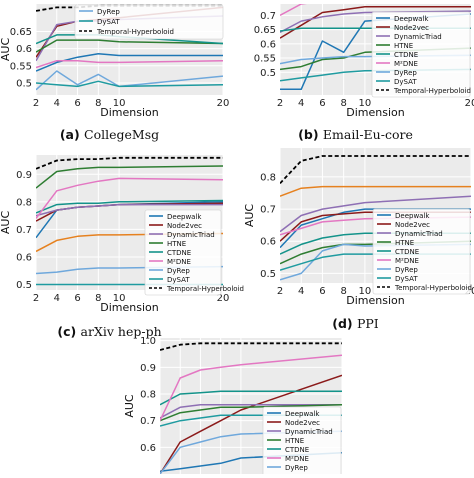  What do you see at coordinates (148, 341) in the screenshot?
I see `y-tick-label: 1.0` at bounding box center [148, 341].